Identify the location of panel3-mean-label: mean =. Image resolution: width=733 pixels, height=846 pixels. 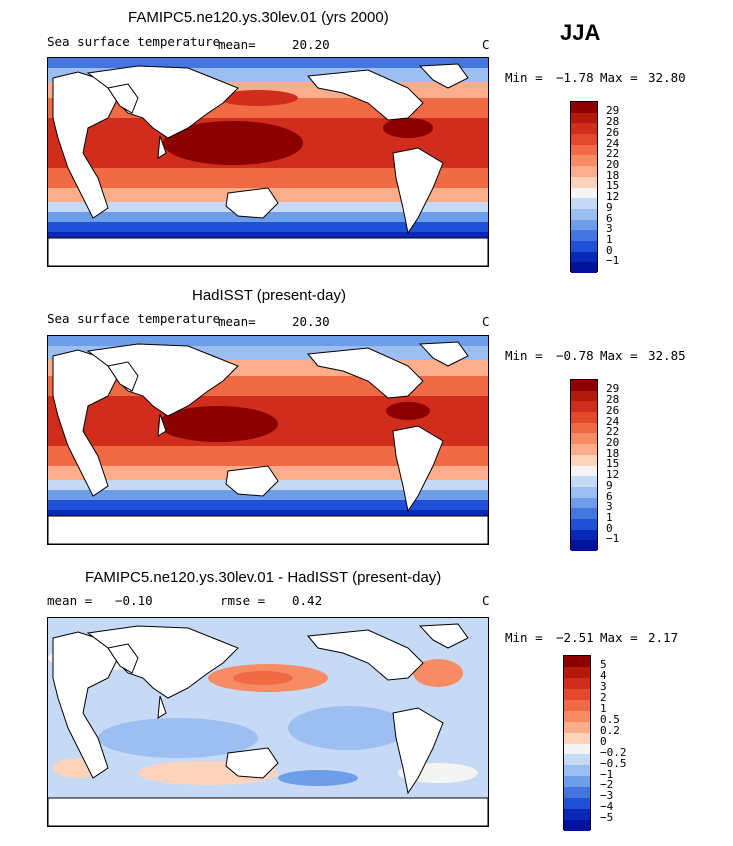
(70, 600).